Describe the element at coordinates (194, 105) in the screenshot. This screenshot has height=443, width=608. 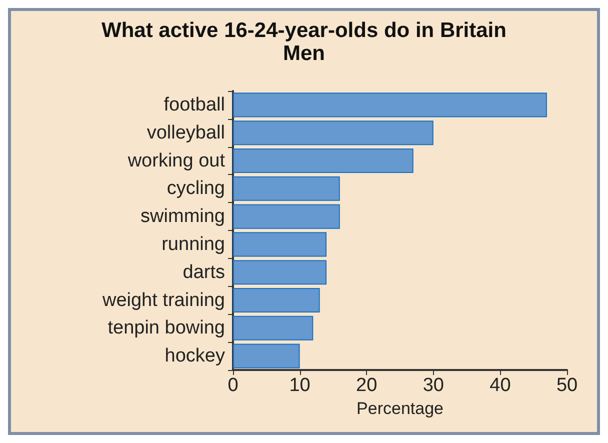
I see `y-tick-label: football` at that location.